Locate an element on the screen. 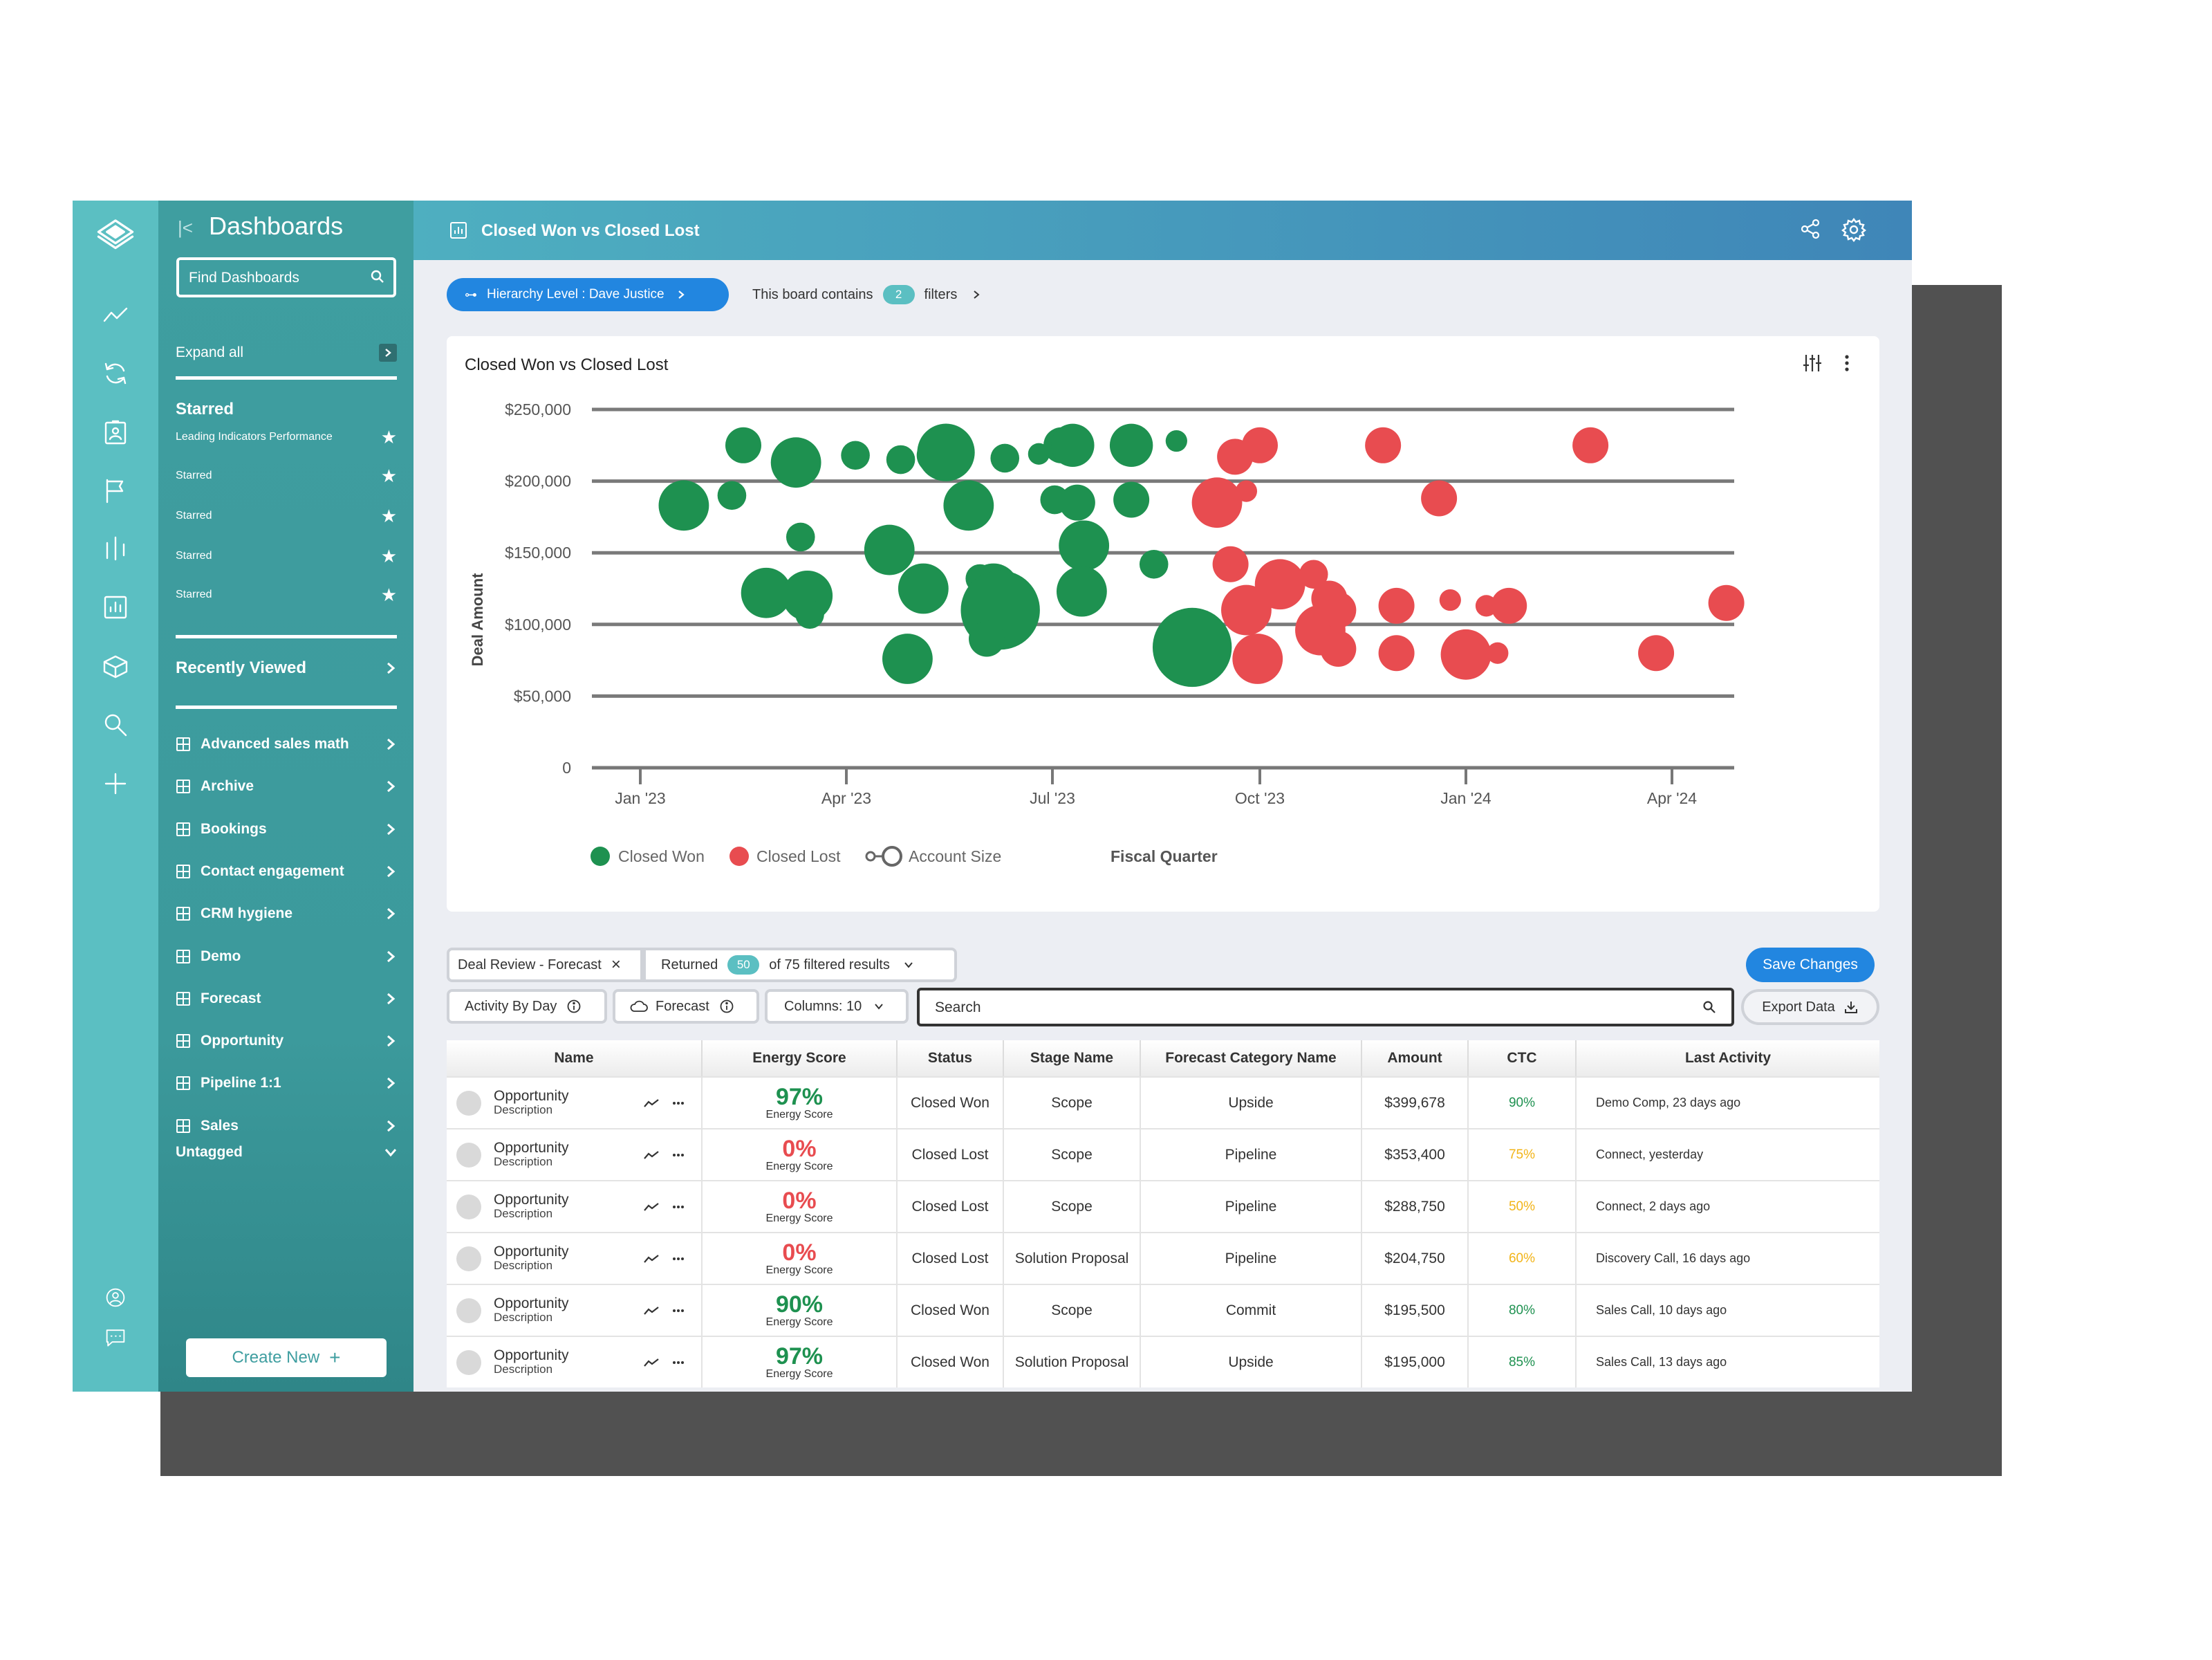  user-icon is located at coordinates (115, 1297).